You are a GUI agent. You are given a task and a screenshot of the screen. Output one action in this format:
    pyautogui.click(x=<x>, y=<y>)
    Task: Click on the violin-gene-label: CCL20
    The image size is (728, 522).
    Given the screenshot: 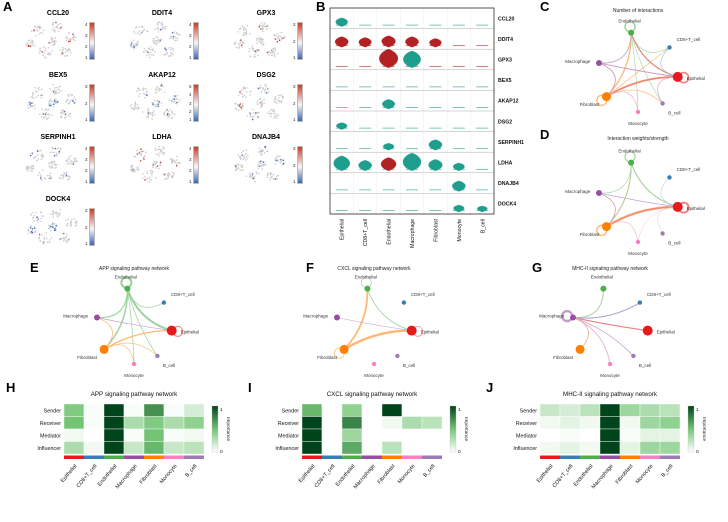 What is the action you would take?
    pyautogui.click(x=506, y=19)
    